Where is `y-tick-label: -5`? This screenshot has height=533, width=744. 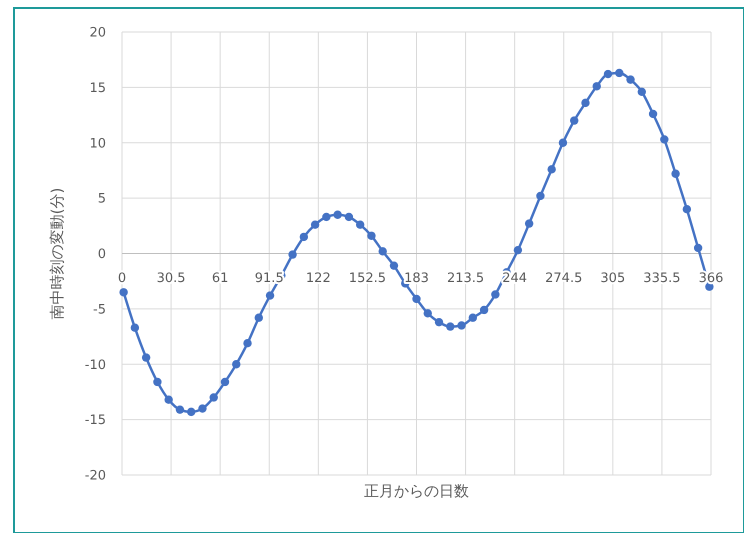 y-tick-label: -5 is located at coordinates (99, 310).